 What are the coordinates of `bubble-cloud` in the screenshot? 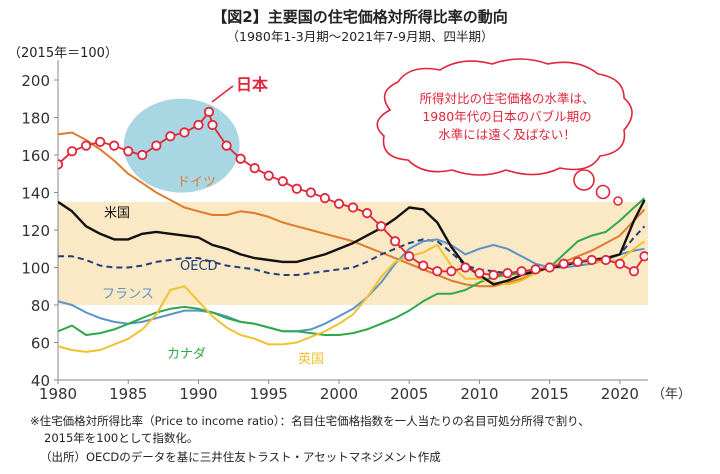 It's located at (504, 117).